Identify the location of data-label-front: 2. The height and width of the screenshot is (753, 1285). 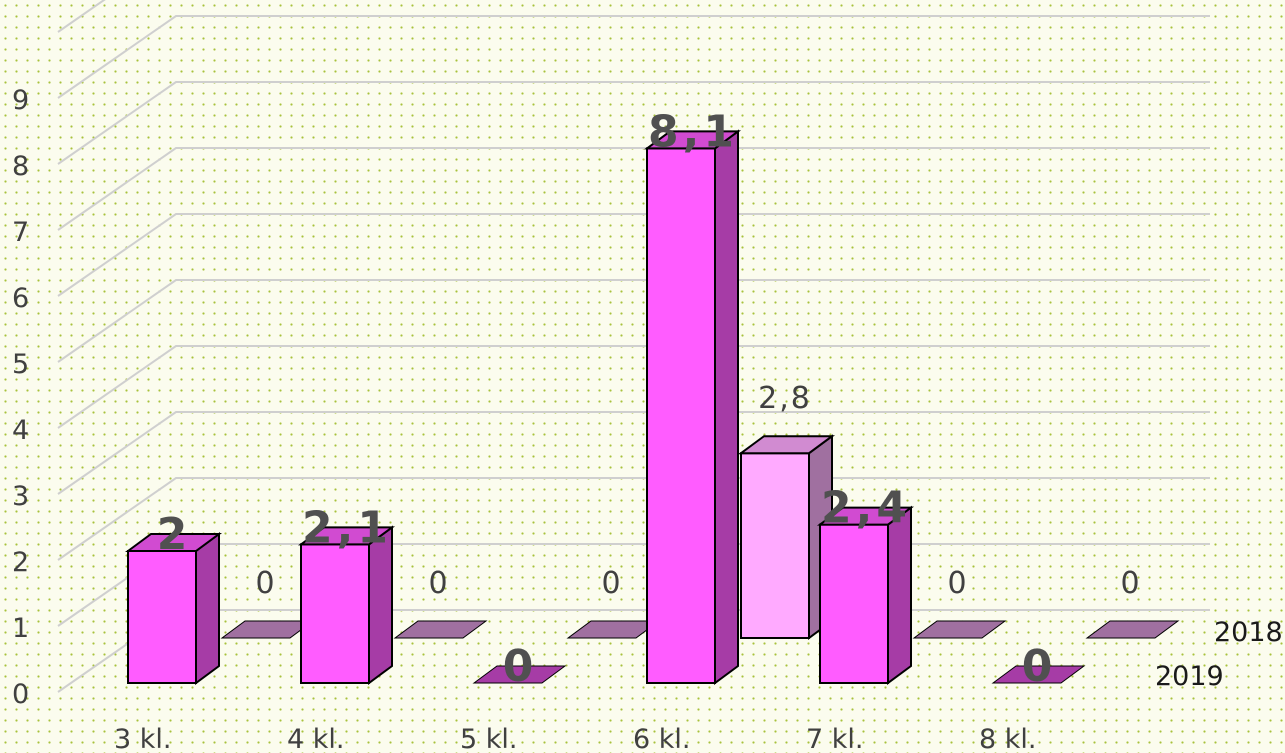
(174, 534).